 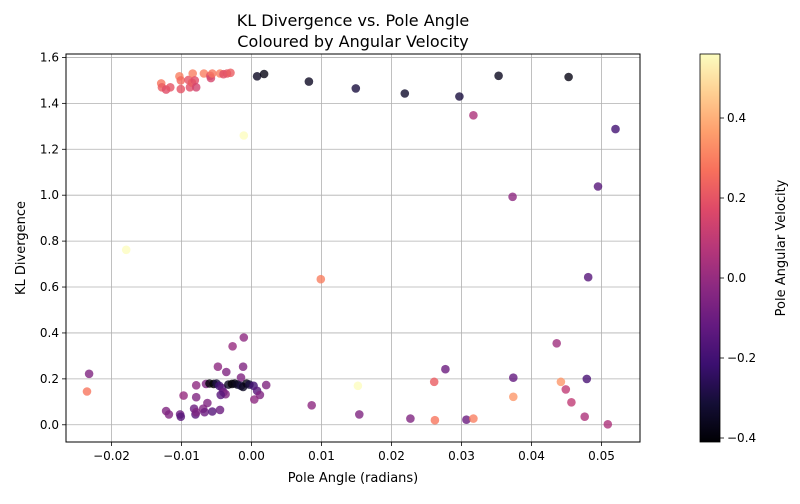 What do you see at coordinates (49, 57) in the screenshot?
I see `y-tick-label: 1.6` at bounding box center [49, 57].